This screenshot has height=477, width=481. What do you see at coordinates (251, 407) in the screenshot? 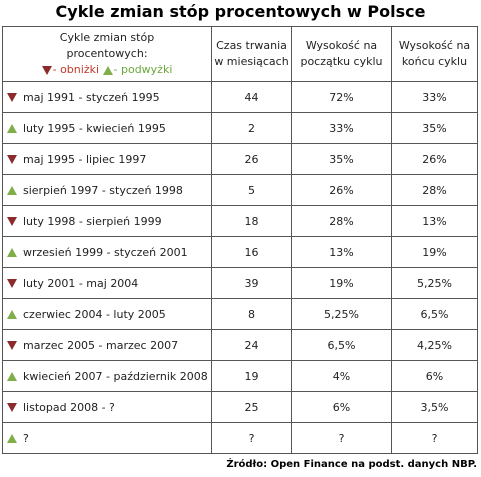
I see `cell: 25` at bounding box center [251, 407].